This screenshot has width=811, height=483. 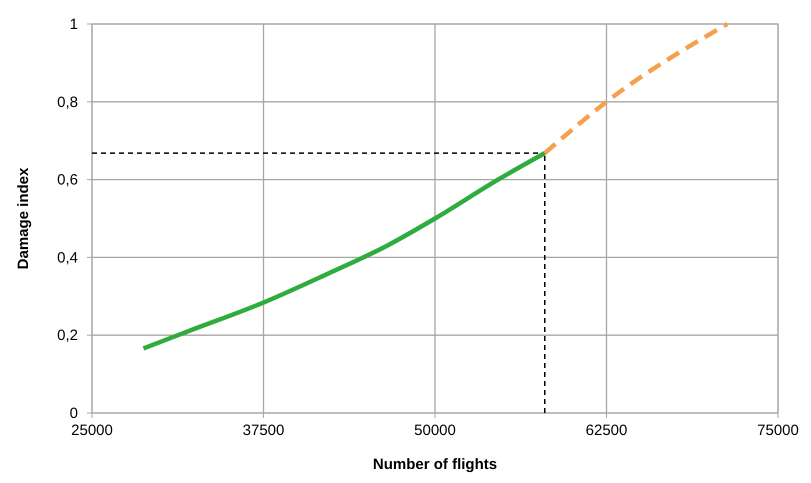 I want to click on y-tick-label: 0,2, so click(x=67, y=335).